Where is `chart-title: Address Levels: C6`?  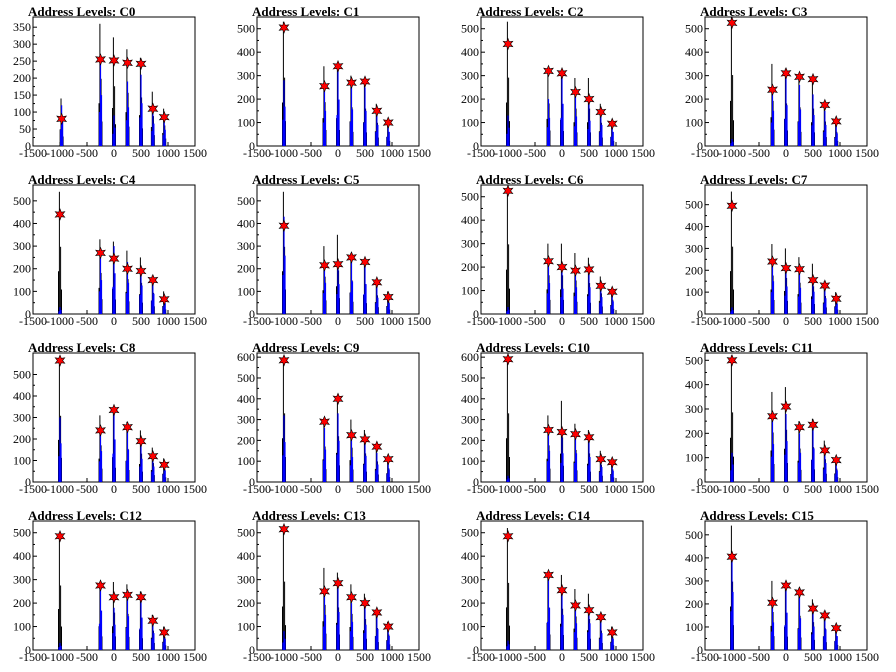 chart-title: Address Levels: C6 is located at coordinates (530, 179).